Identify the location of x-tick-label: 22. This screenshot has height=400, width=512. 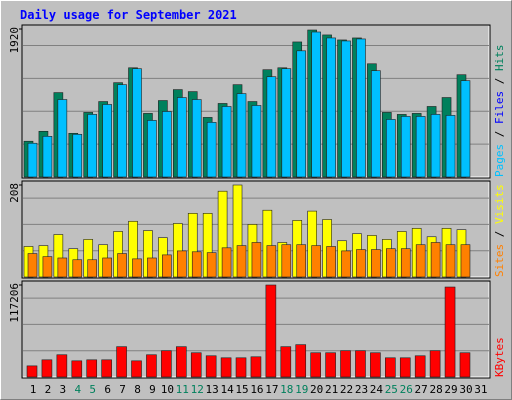
(346, 389).